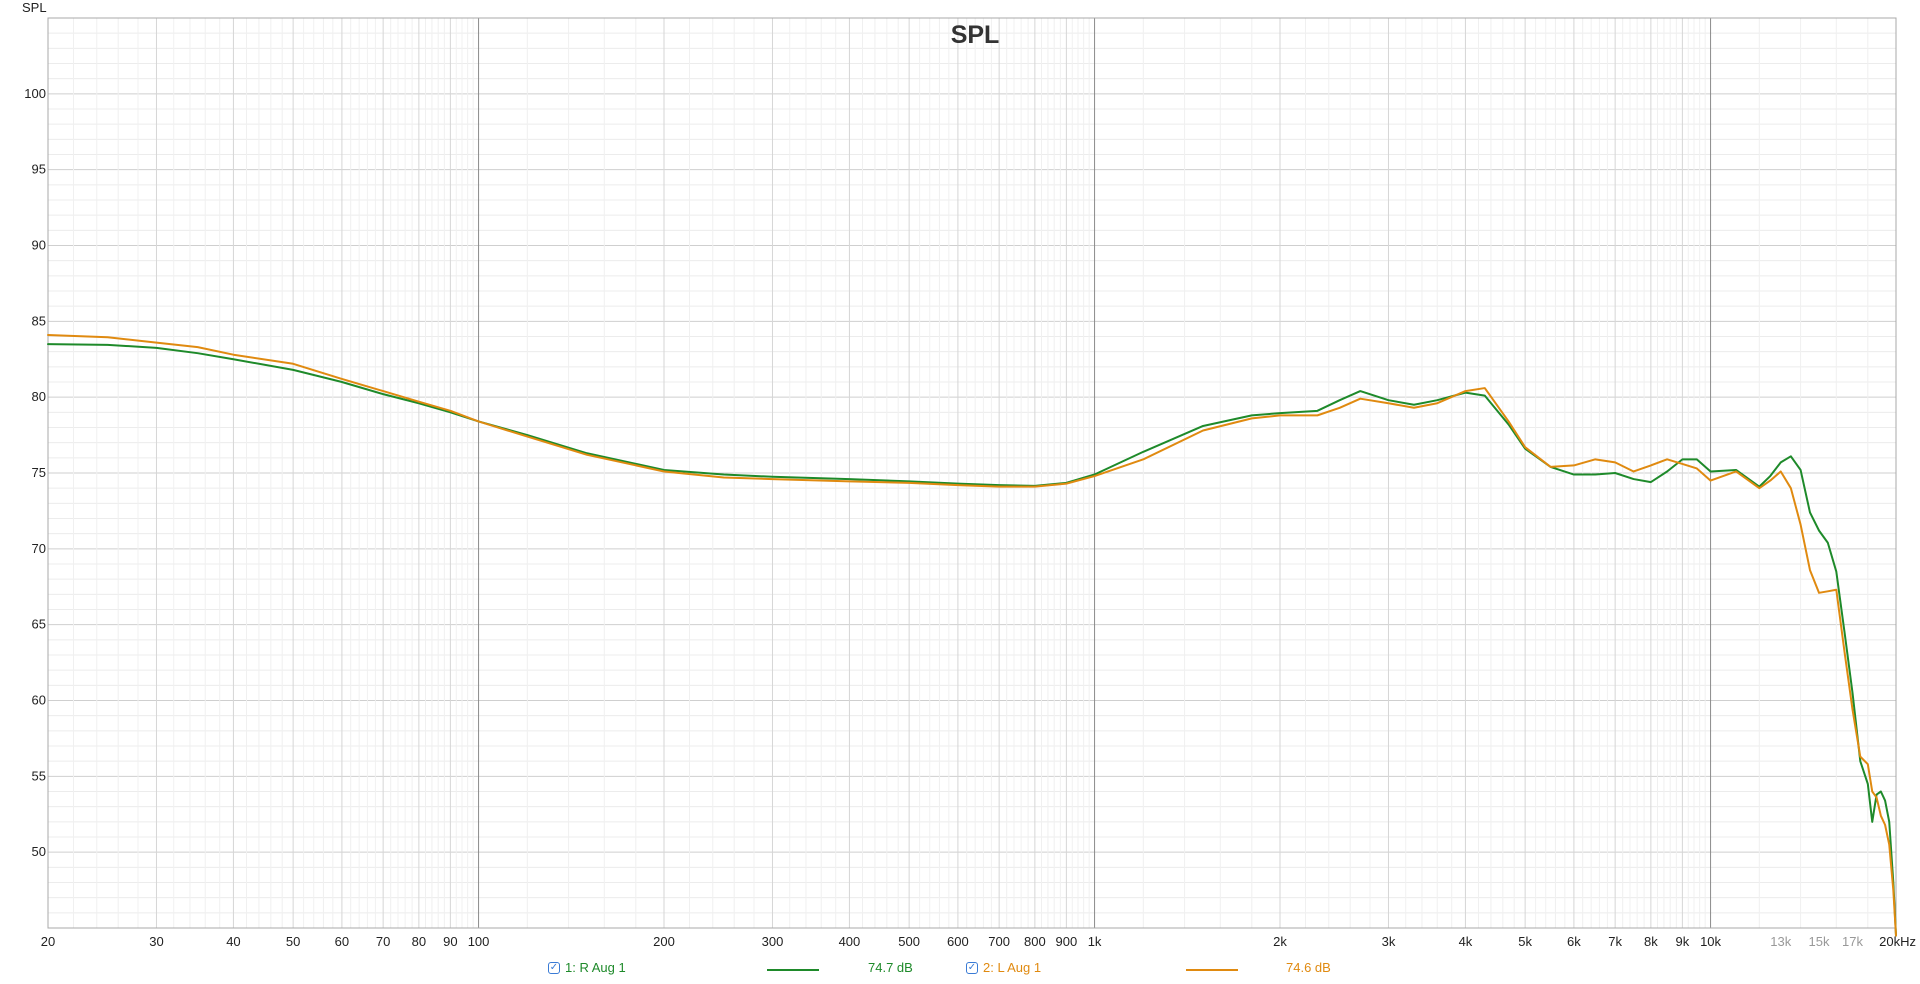 This screenshot has height=984, width=1920. What do you see at coordinates (850, 941) in the screenshot?
I see `x-tick-label: 400` at bounding box center [850, 941].